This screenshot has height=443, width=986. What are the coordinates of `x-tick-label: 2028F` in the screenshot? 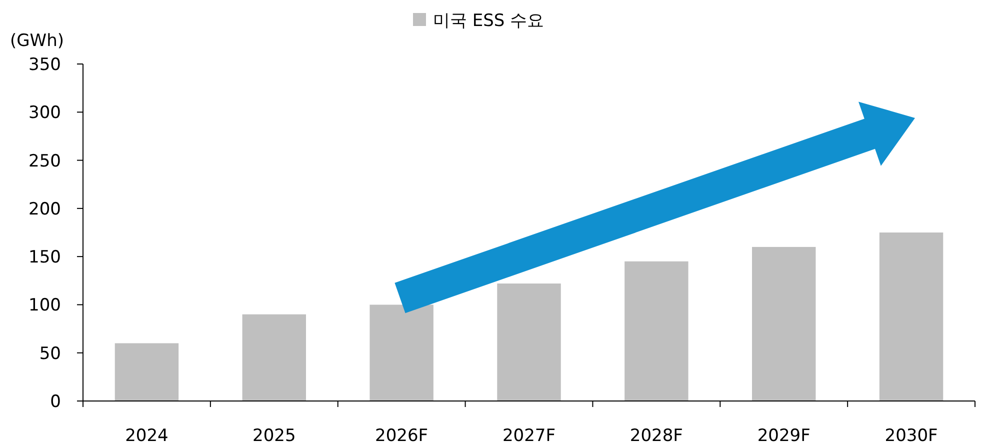 It's located at (656, 434).